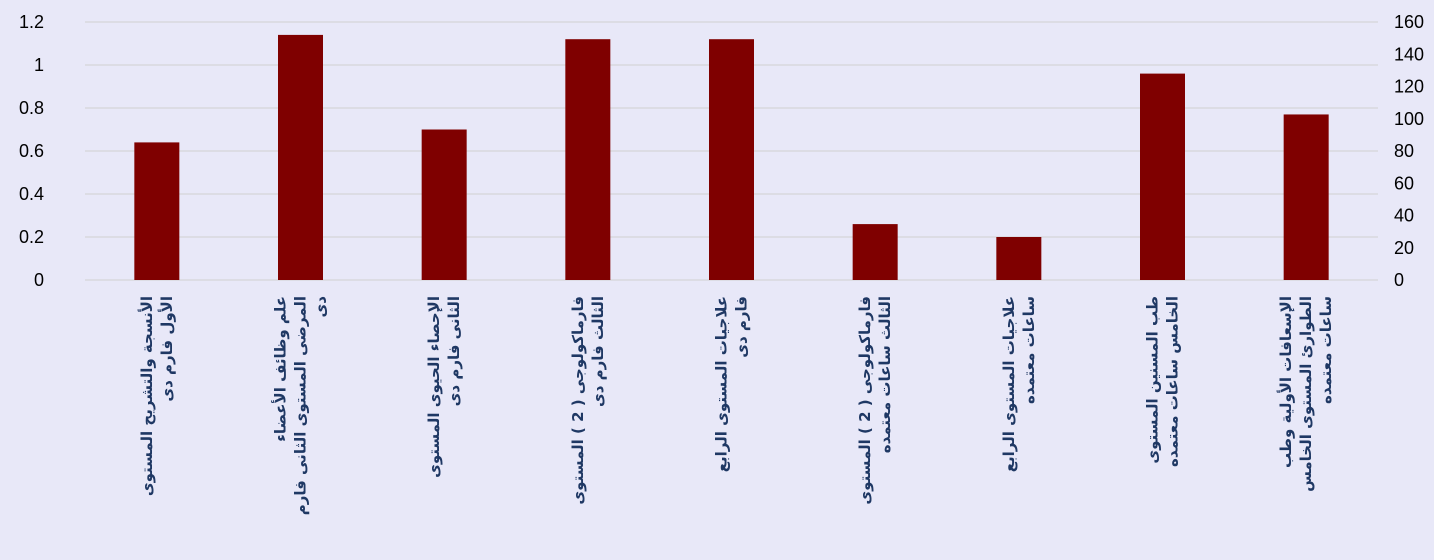  What do you see at coordinates (1163, 381) in the screenshot?
I see `category-label: طب المسنين المستوى الخامس ساعات معتمده` at bounding box center [1163, 381].